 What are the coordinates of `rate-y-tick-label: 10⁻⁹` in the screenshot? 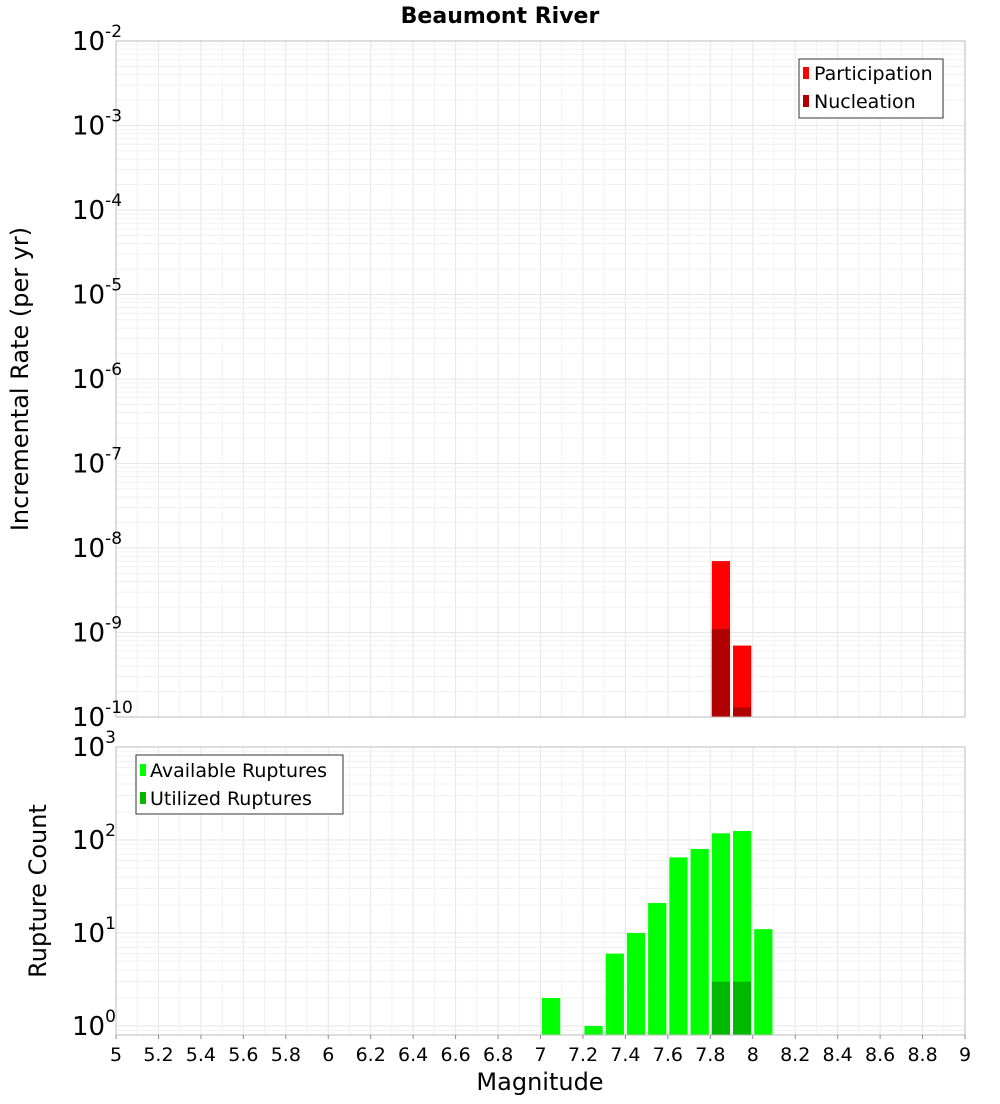 It's located at (97, 631).